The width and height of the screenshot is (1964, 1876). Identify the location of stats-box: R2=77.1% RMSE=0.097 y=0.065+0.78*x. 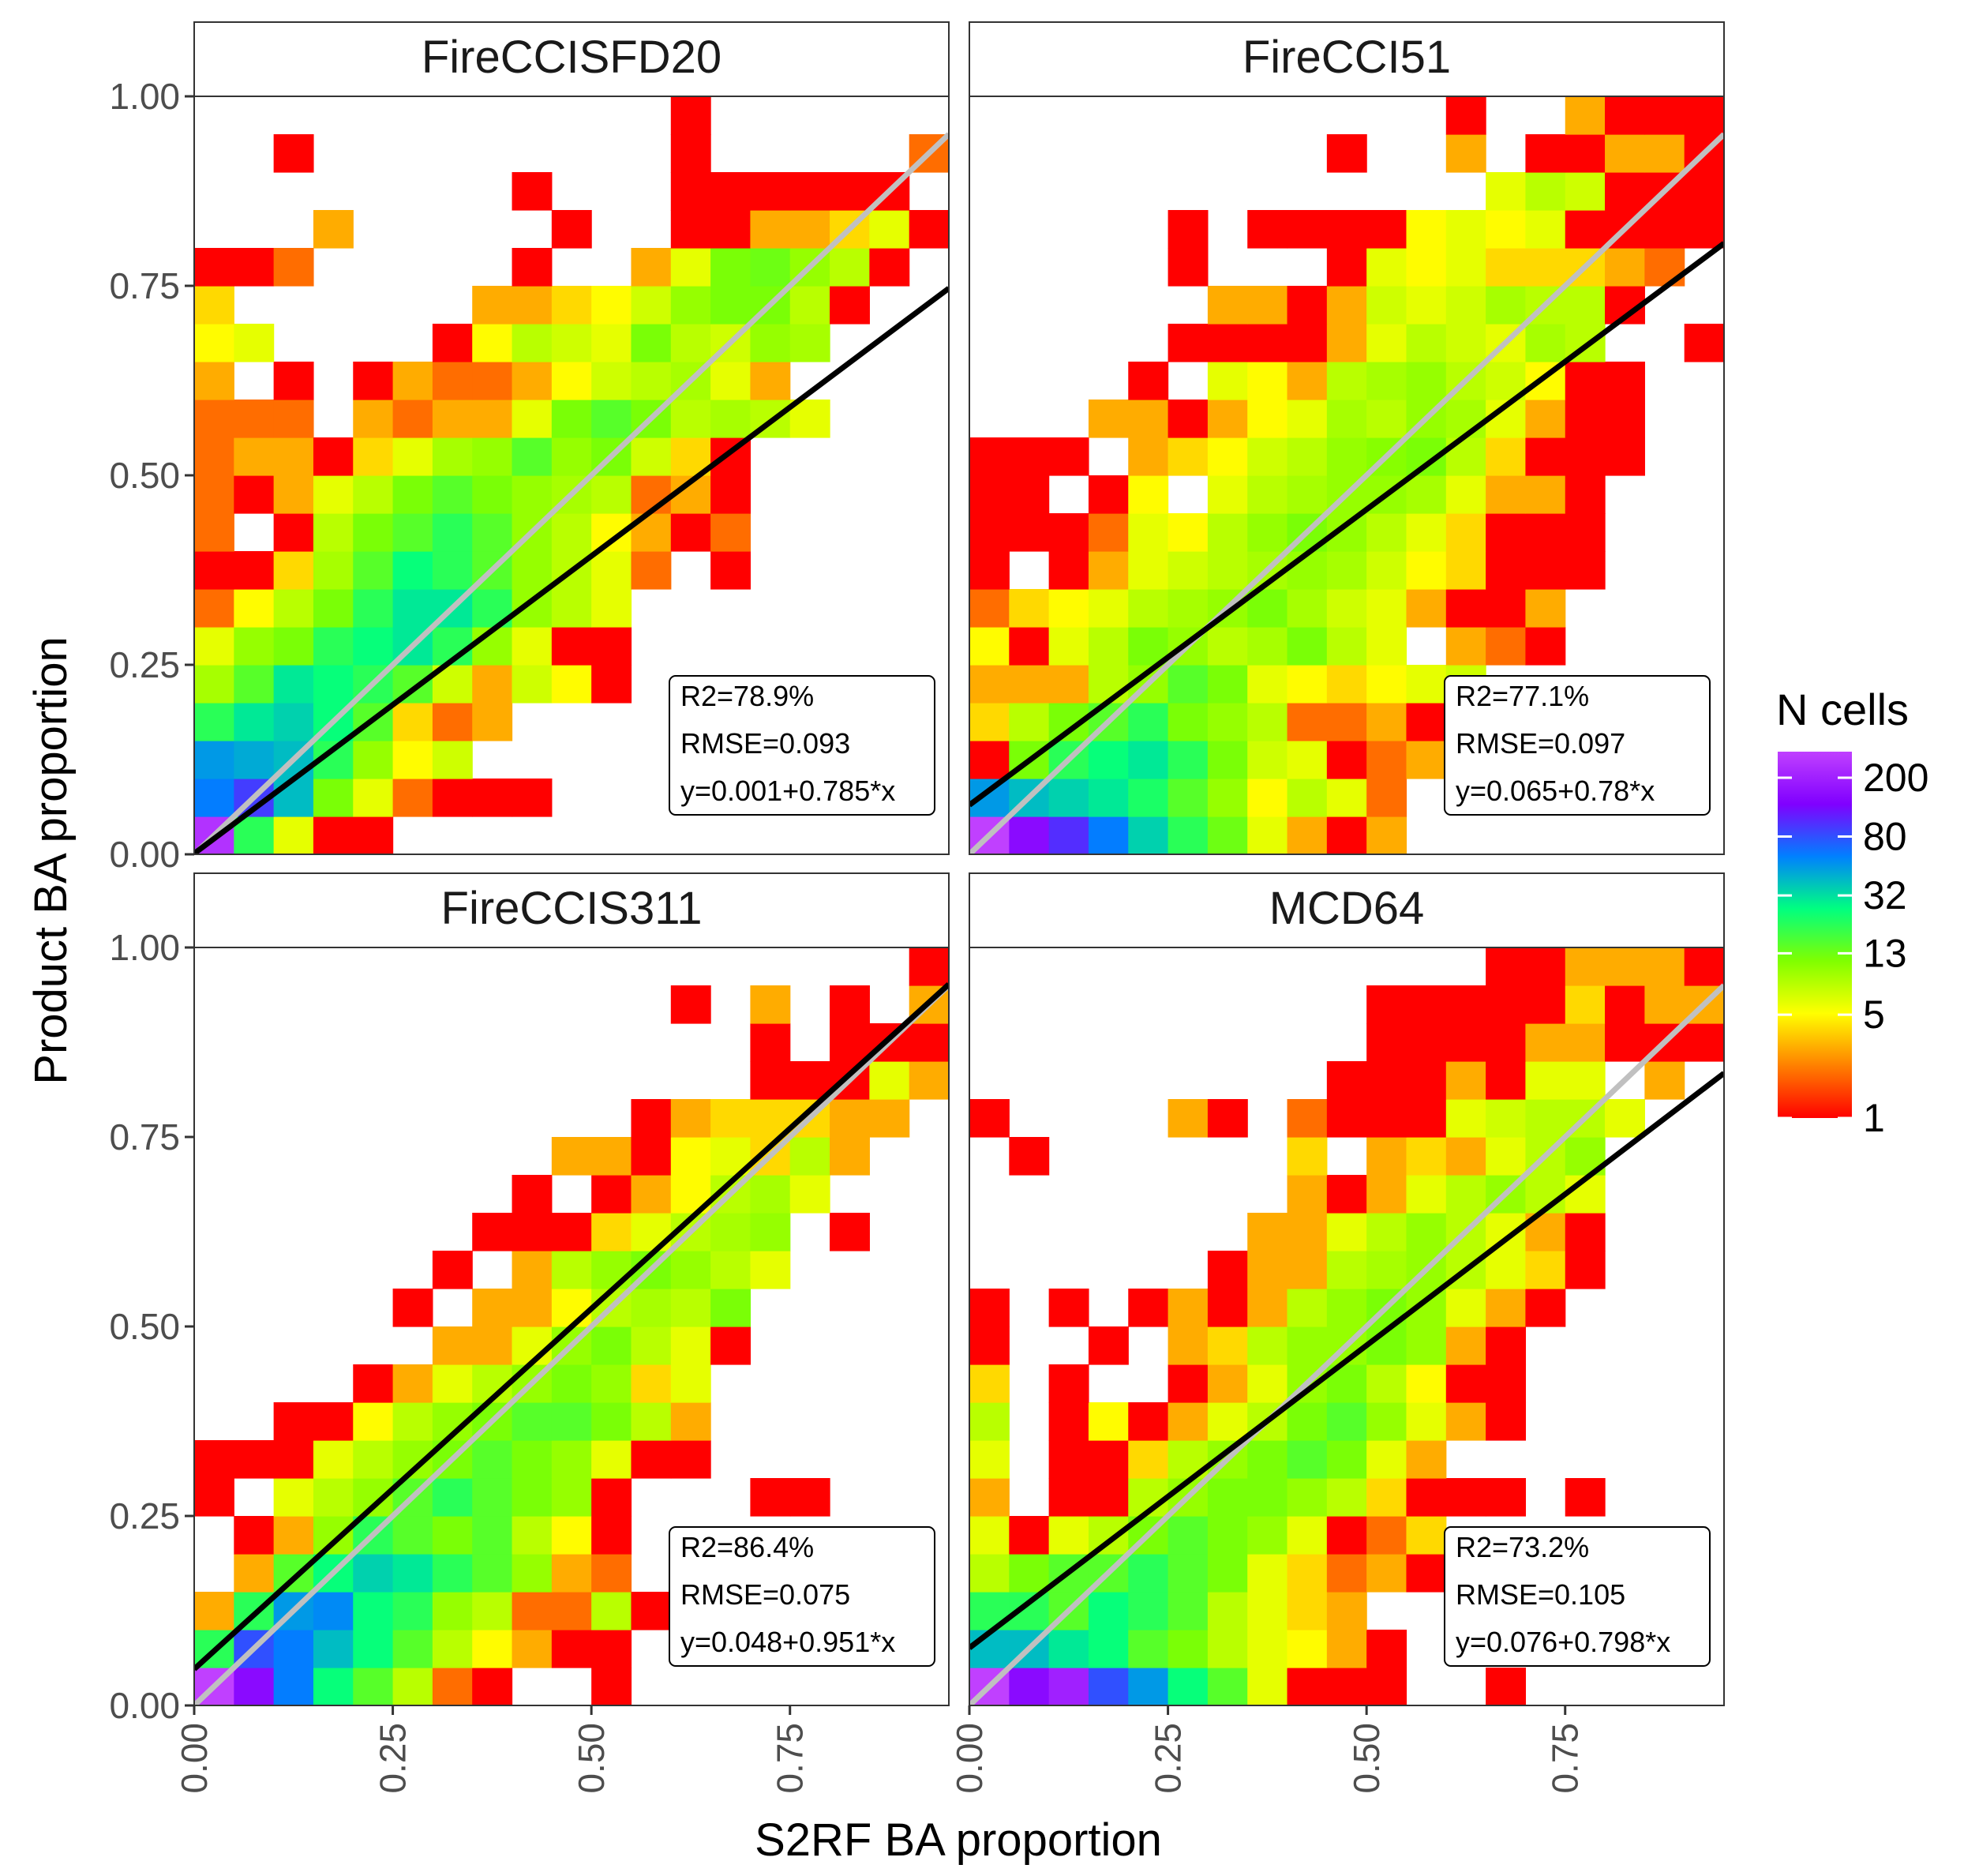
(1577, 745).